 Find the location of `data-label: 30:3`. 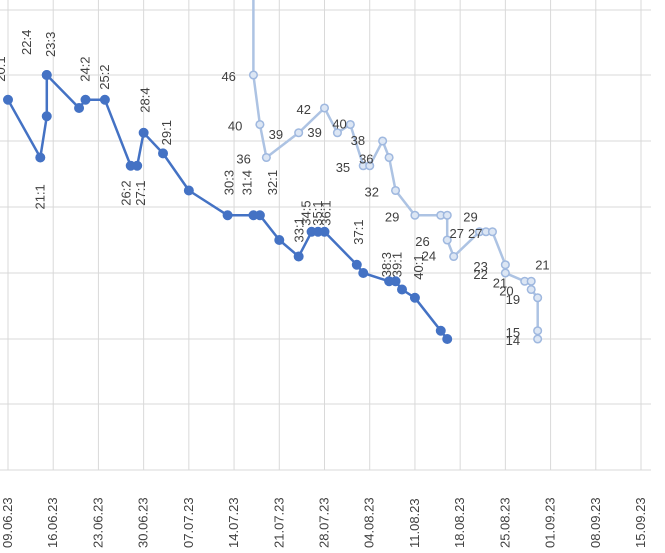

data-label: 30:3 is located at coordinates (229, 182).